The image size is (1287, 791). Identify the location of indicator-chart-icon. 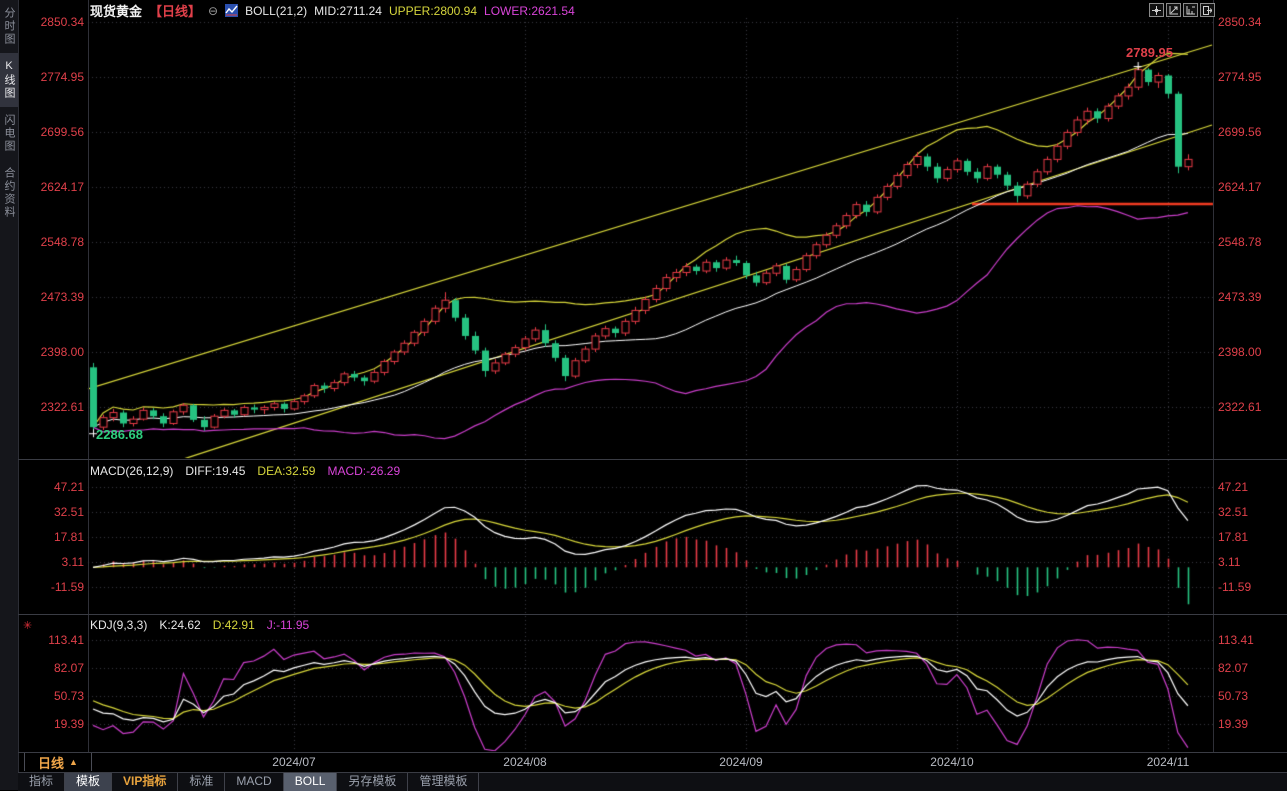
(232, 10).